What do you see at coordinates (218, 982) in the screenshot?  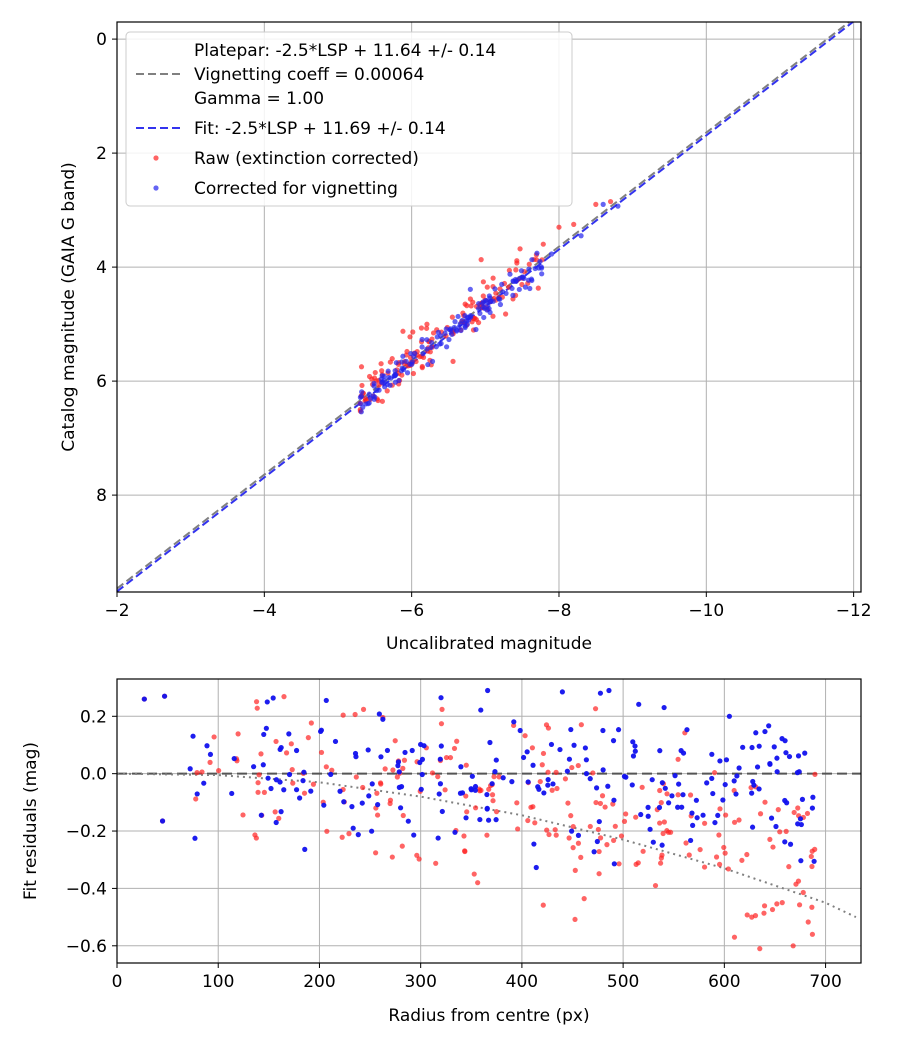 I see `bottom-x-tick-label: 100` at bounding box center [218, 982].